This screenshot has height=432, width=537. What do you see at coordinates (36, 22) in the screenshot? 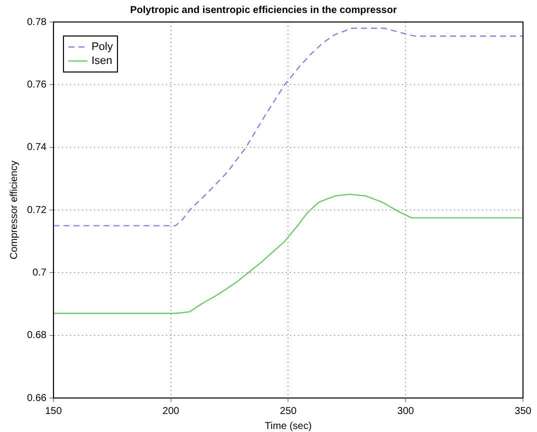
I see `y-tick-label: 0.78` at bounding box center [36, 22].